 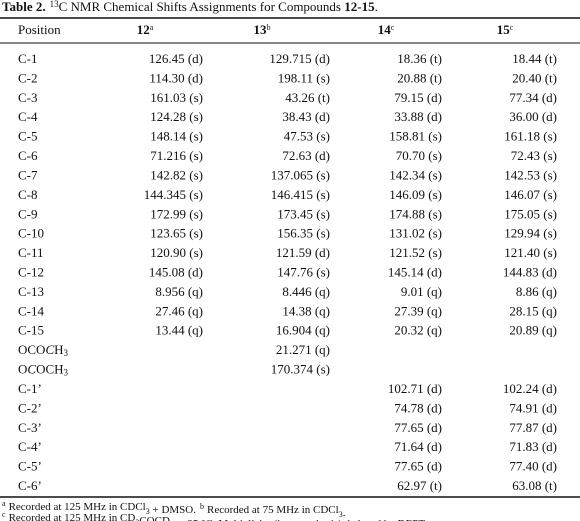 I want to click on position-label: C-1’, so click(x=30, y=388).